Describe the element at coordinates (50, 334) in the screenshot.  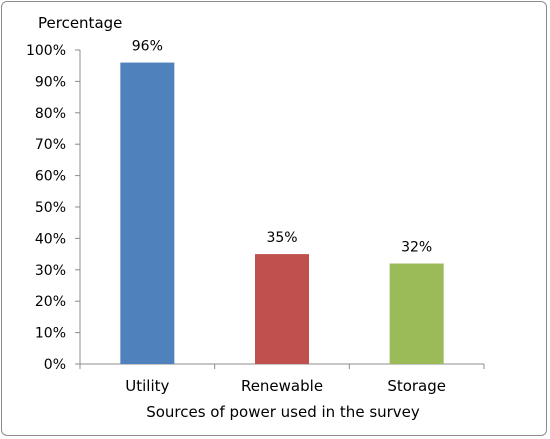
I see `y-tick-label: 10%` at that location.